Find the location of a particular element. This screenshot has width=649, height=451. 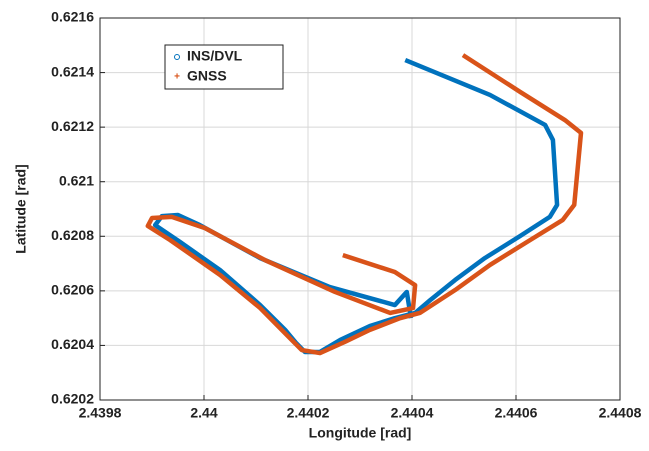

legend-box is located at coordinates (224, 67).